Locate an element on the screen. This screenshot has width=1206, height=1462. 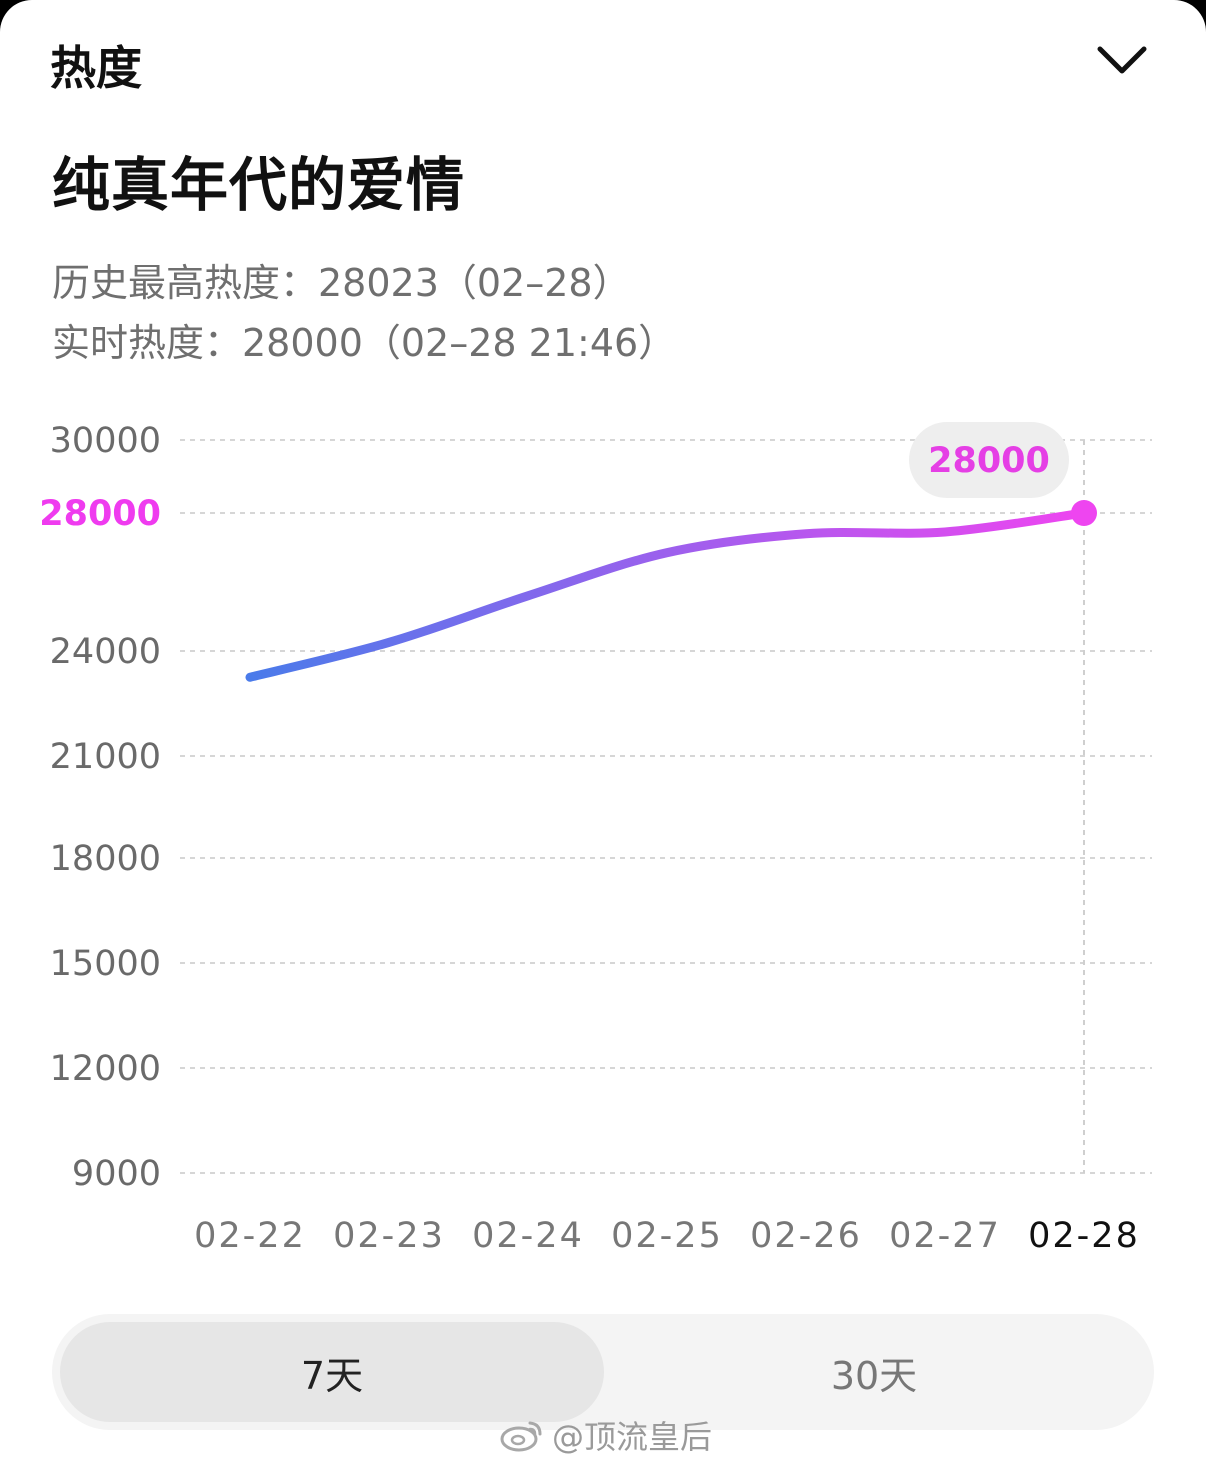
chevron-down-icon is located at coordinates (1122, 60).